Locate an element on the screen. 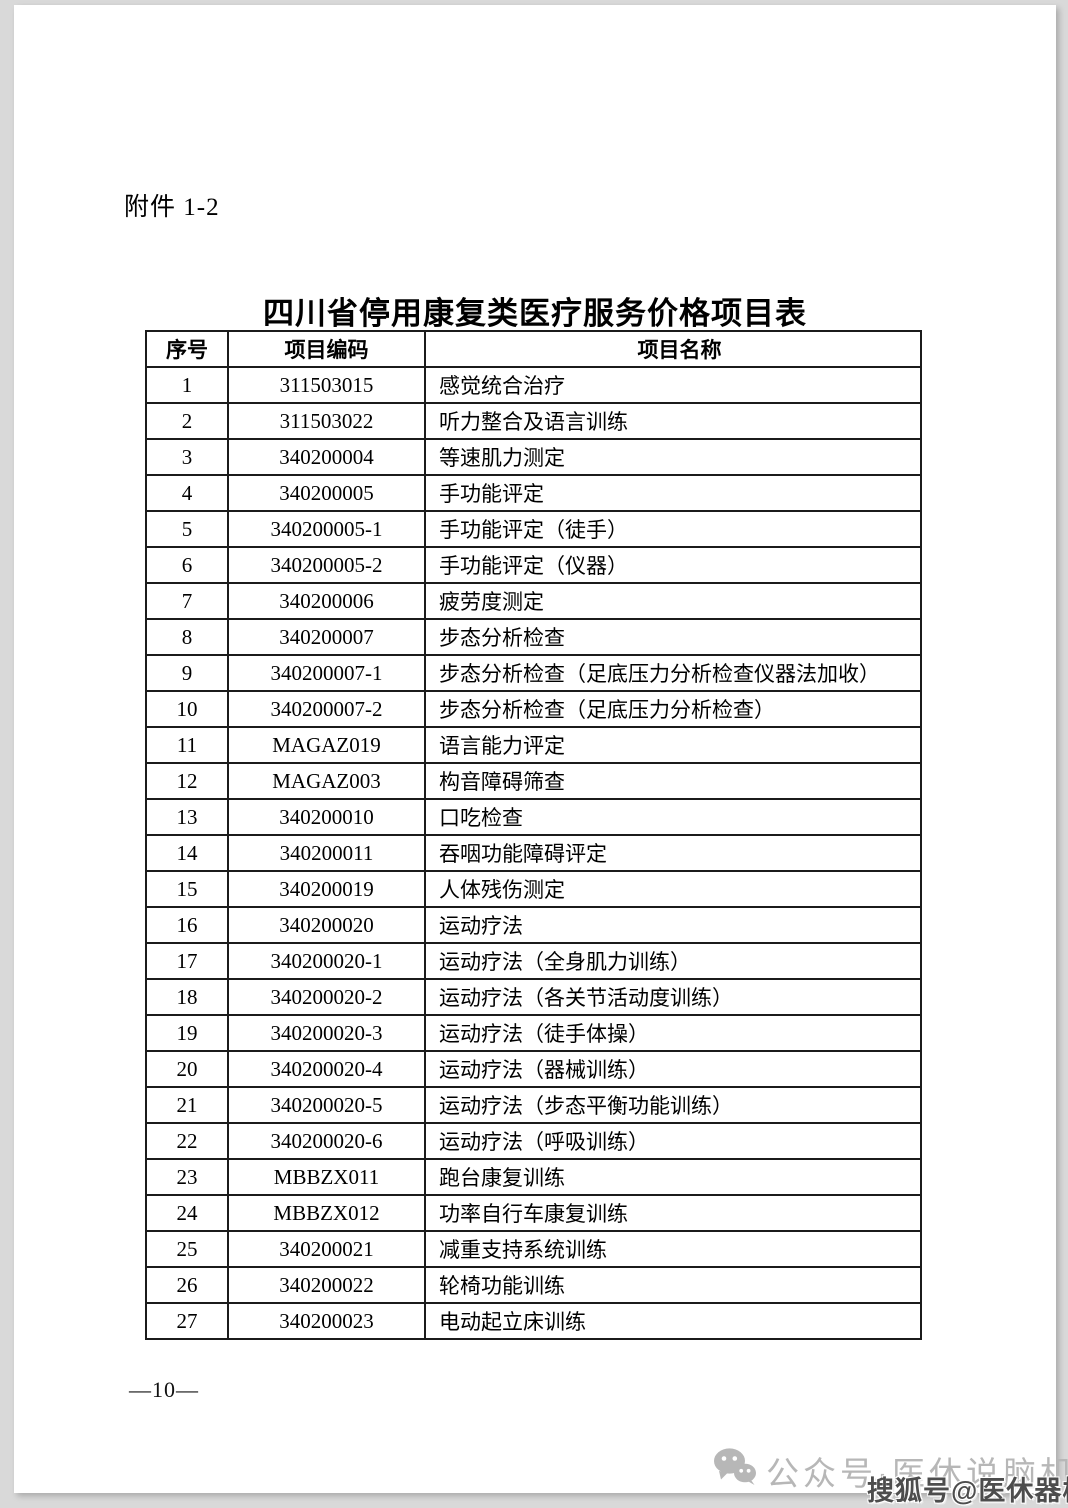  table-header: 序号 项目编码 项目名称 is located at coordinates (533, 349).